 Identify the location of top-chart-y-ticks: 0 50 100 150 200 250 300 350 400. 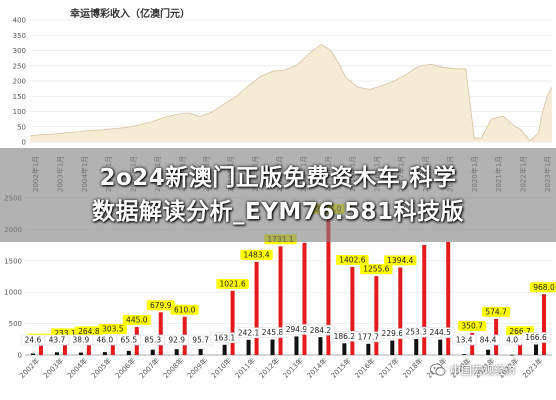
(19, 82).